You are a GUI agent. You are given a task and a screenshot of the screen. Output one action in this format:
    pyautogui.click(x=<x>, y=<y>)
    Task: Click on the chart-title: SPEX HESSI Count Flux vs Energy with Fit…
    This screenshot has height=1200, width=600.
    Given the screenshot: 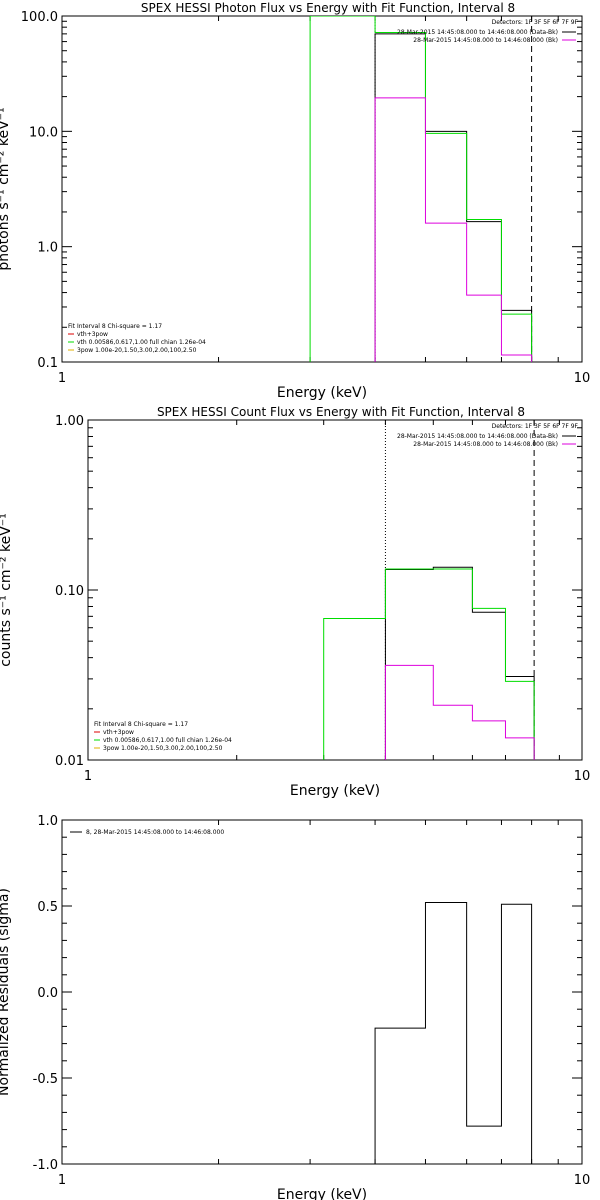 What is the action you would take?
    pyautogui.click(x=341, y=412)
    